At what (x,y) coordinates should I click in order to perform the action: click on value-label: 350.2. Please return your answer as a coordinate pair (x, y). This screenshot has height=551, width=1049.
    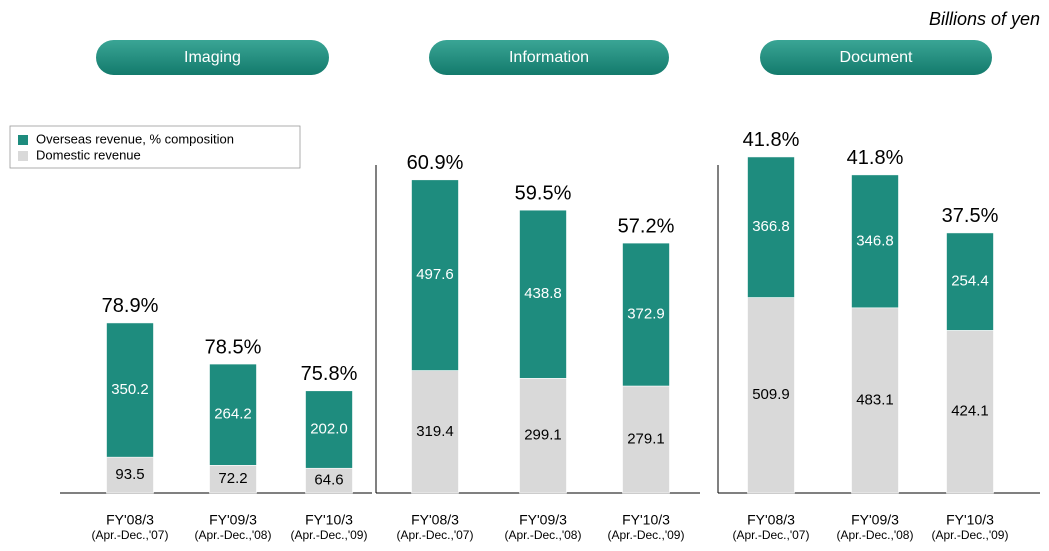
    Looking at the image, I should click on (130, 389).